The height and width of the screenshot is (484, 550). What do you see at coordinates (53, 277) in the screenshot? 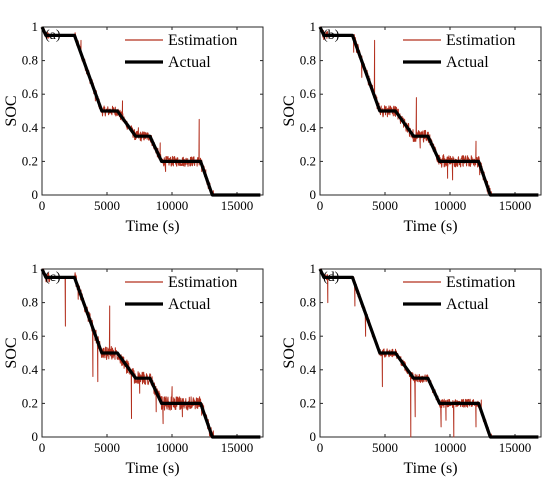
I see `panel-label: (c)` at bounding box center [53, 277].